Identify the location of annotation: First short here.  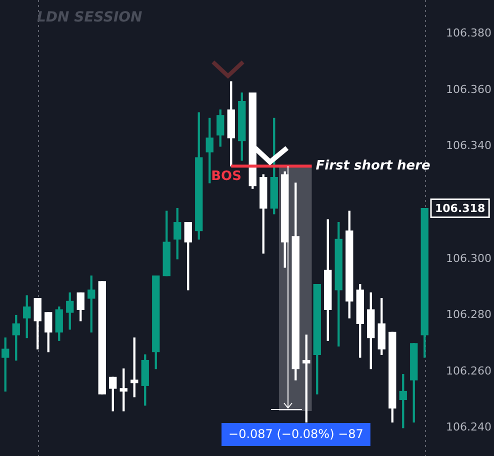
(373, 166).